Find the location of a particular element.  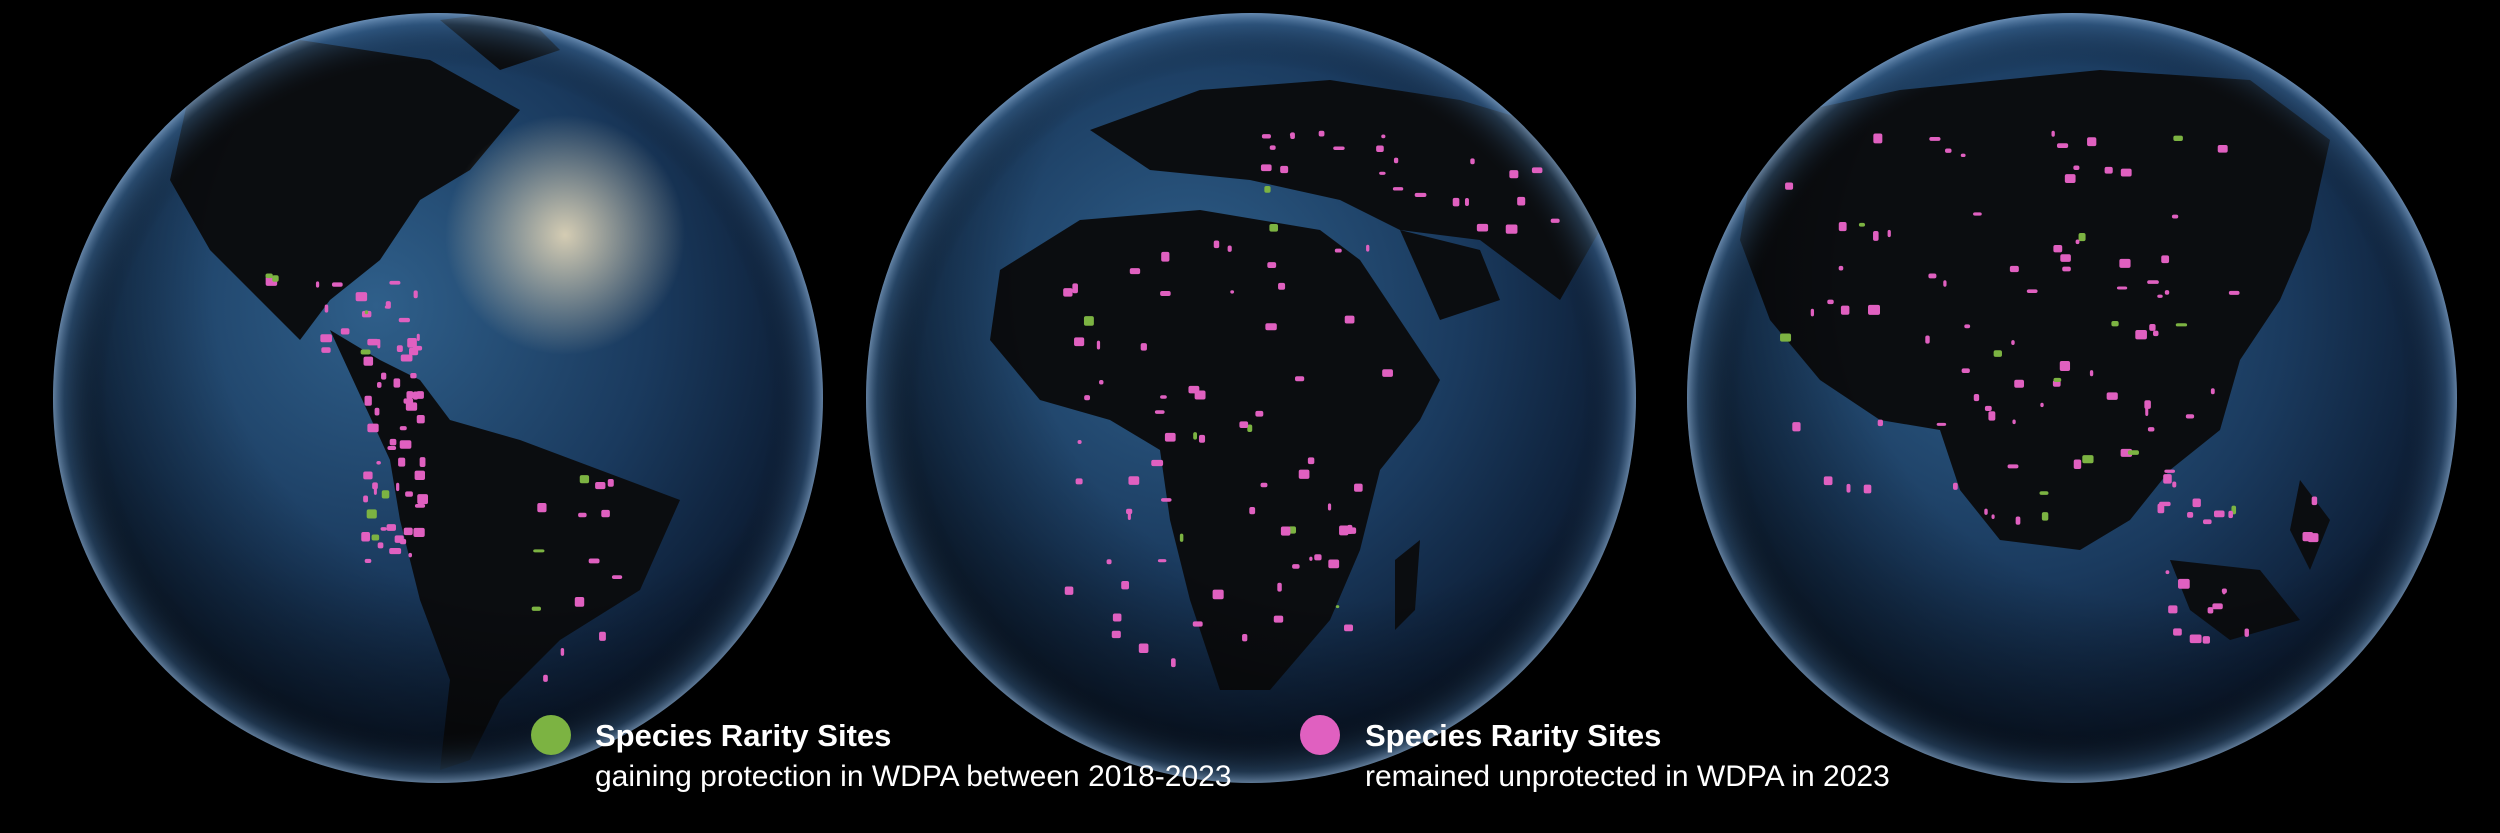

legend-title: Species Rarity Sites is located at coordinates (743, 735).